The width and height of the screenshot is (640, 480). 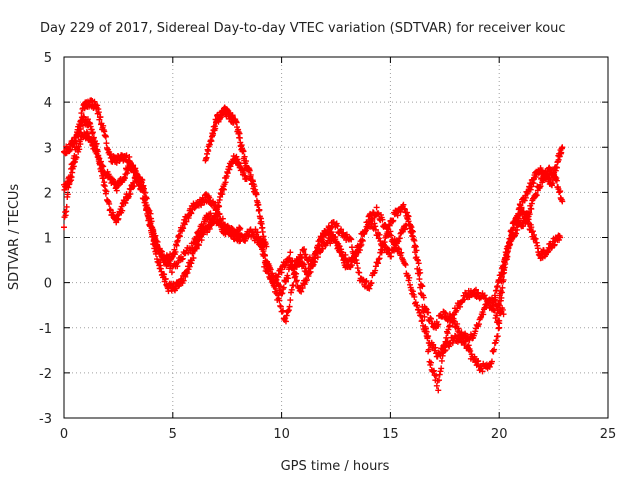 I want to click on x-tick-label: 15, so click(x=390, y=434).